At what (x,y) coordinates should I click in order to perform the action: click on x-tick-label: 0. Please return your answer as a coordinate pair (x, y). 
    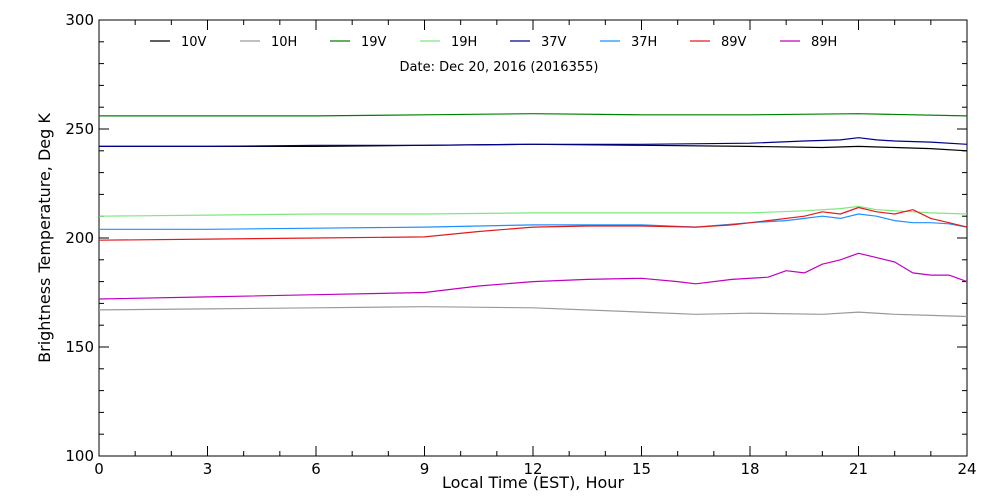
    Looking at the image, I should click on (99, 469).